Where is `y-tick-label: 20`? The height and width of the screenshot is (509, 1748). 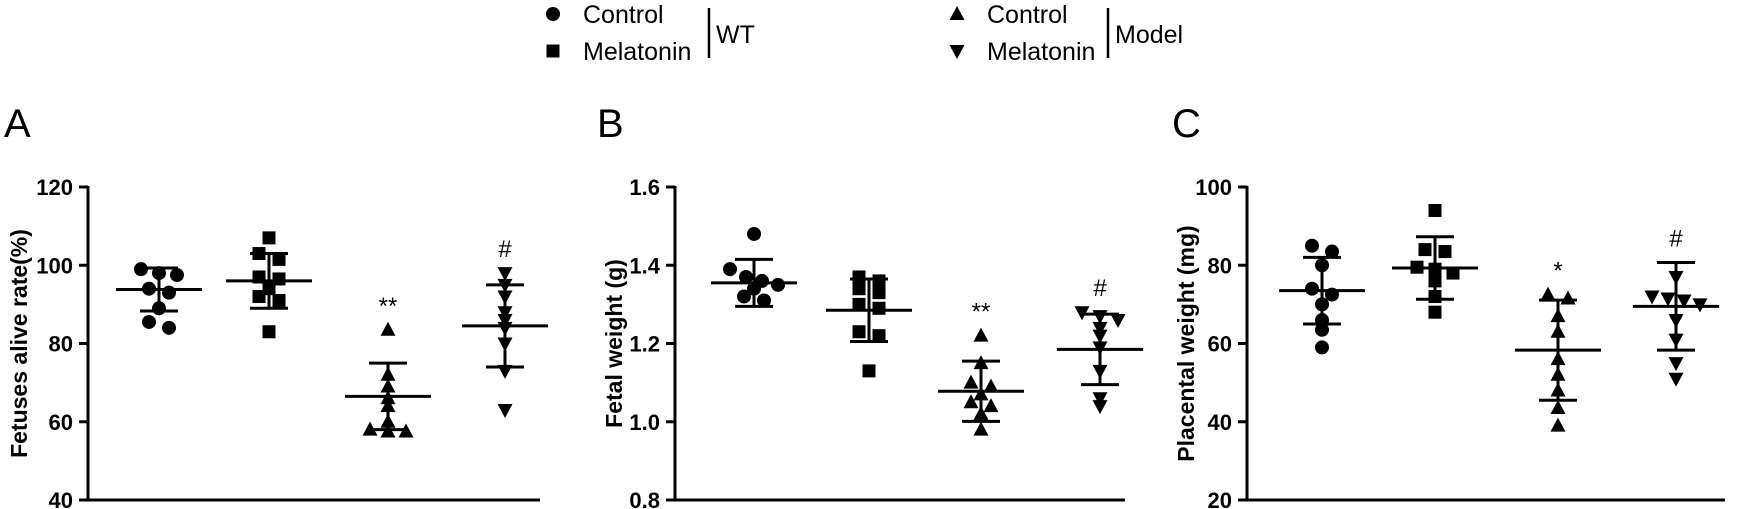 y-tick-label: 20 is located at coordinates (1220, 498).